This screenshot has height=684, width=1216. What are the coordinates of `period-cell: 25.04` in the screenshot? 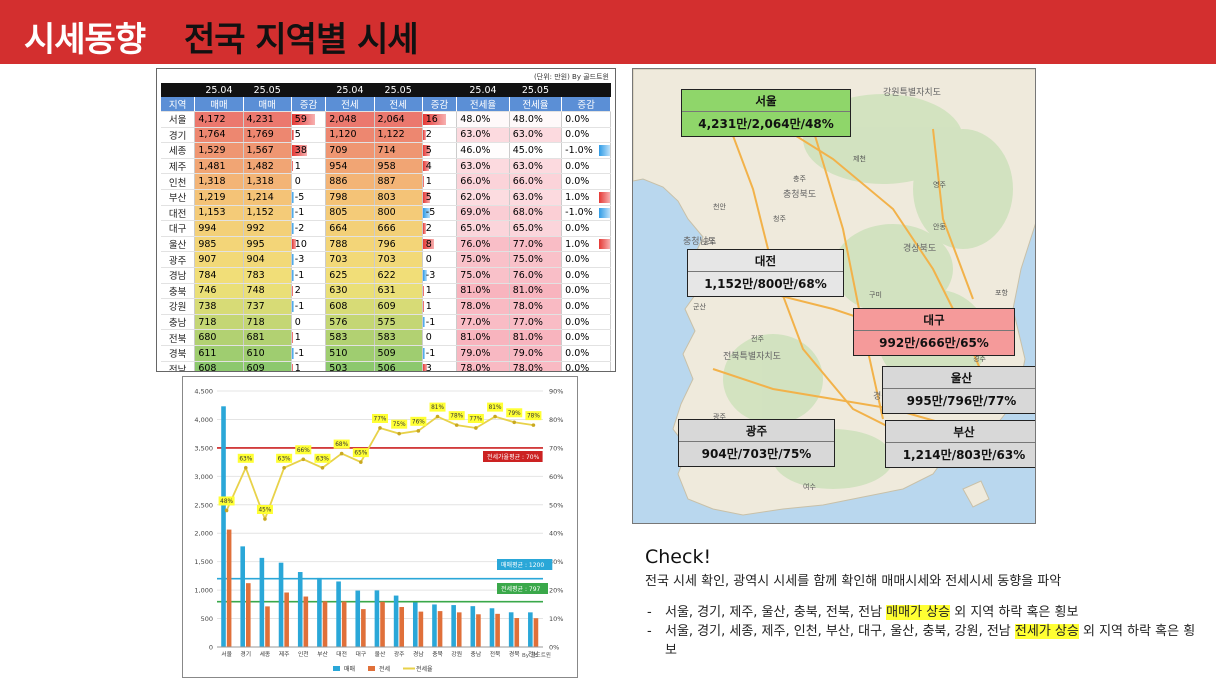 It's located at (350, 90).